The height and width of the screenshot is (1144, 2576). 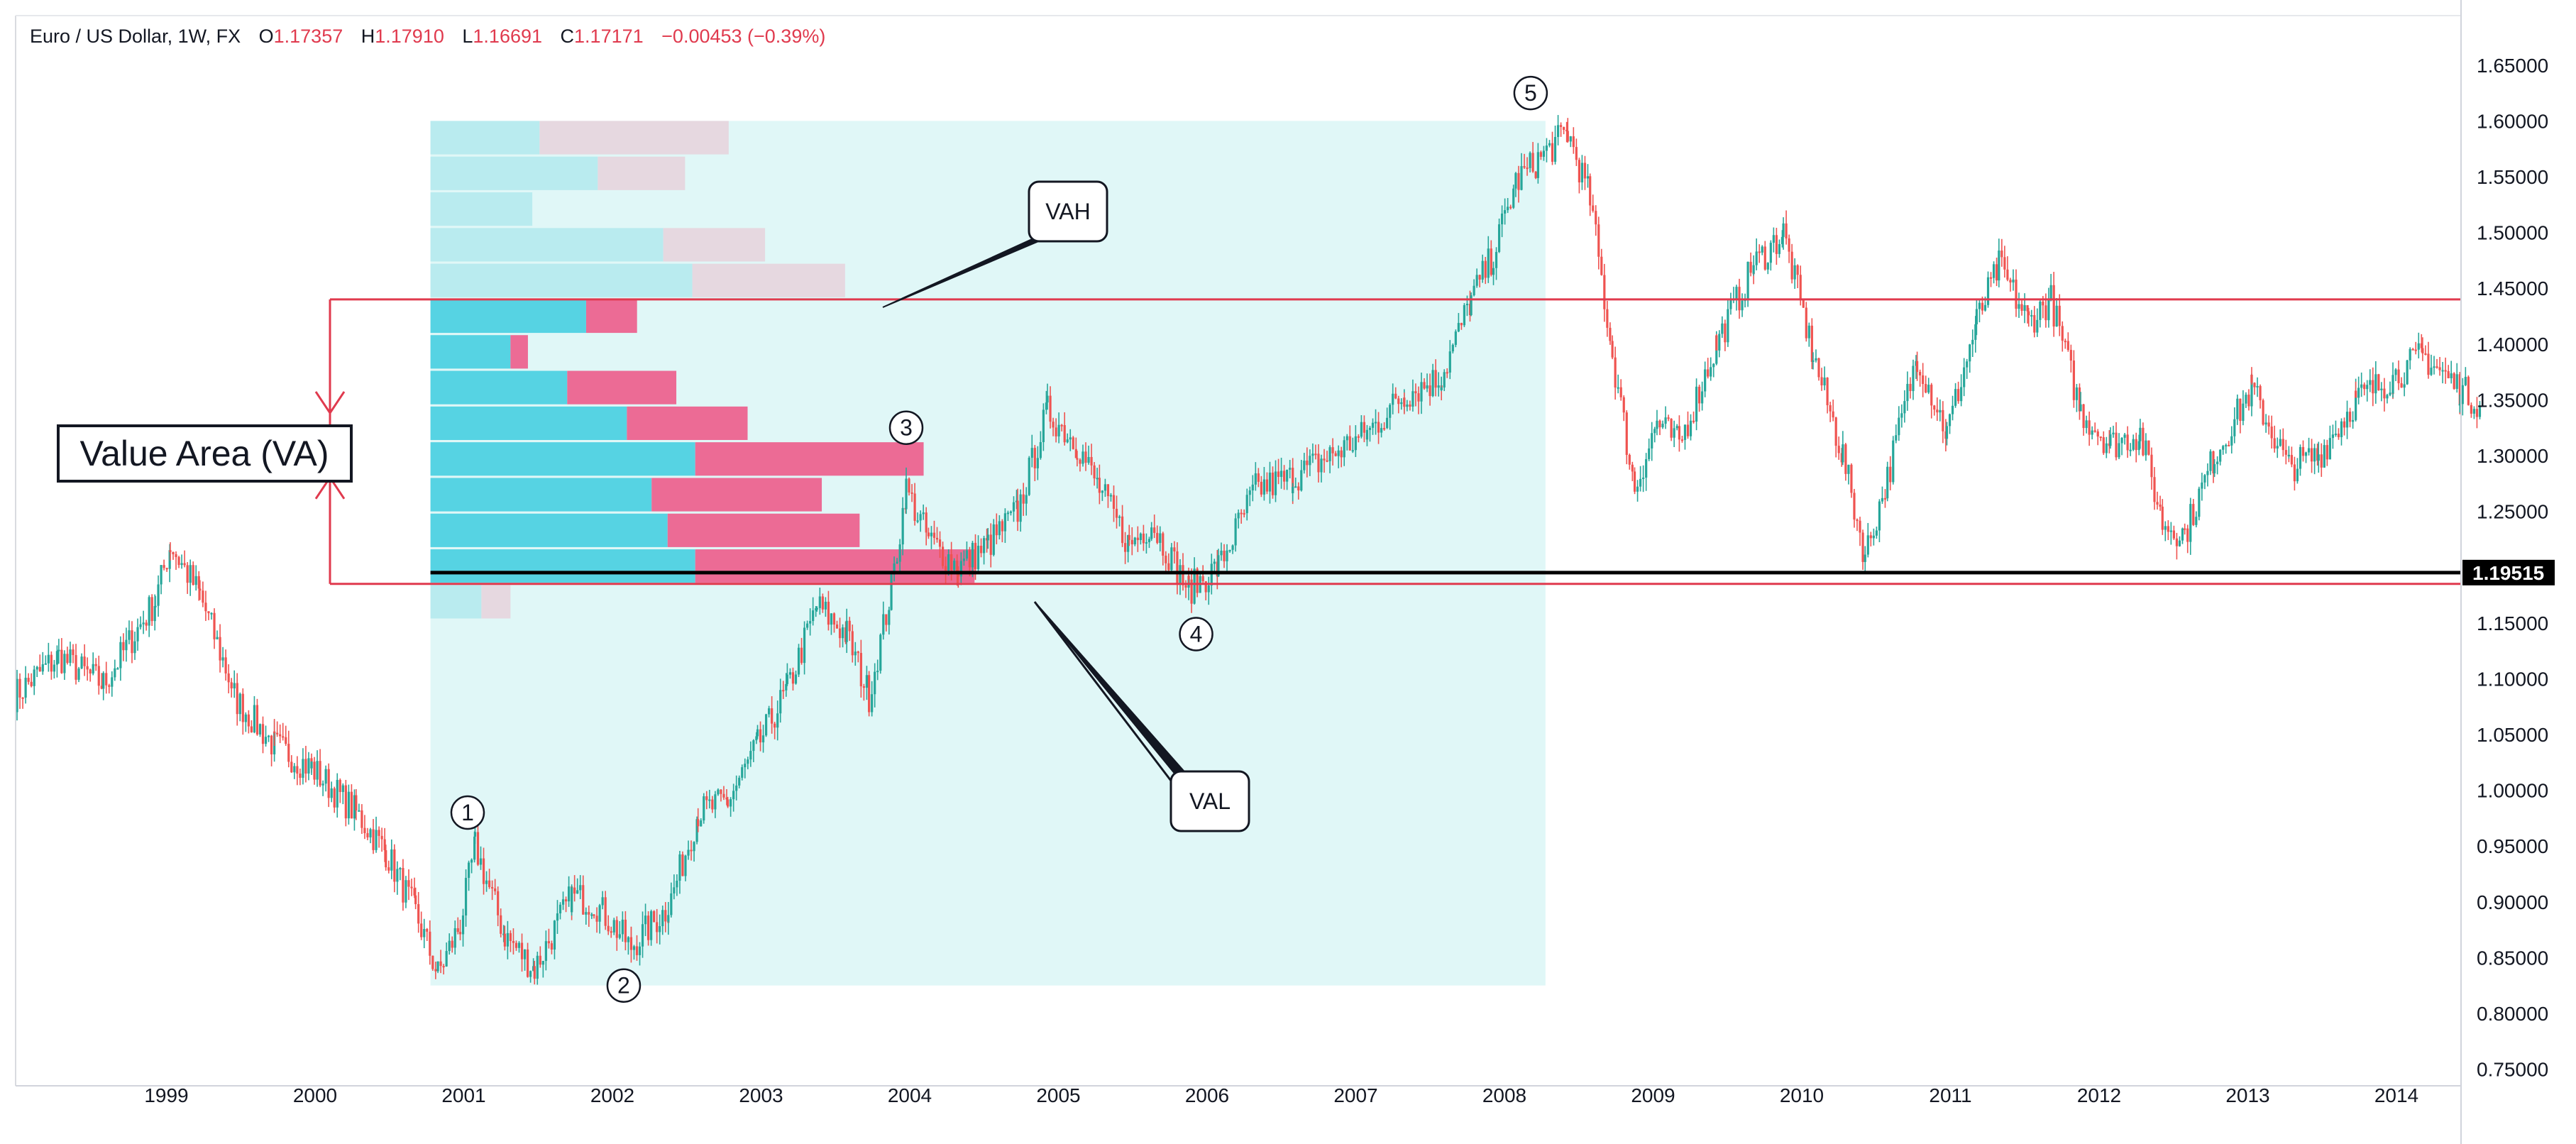 I want to click on y-tick-label: 0.90000, so click(x=2512, y=902).